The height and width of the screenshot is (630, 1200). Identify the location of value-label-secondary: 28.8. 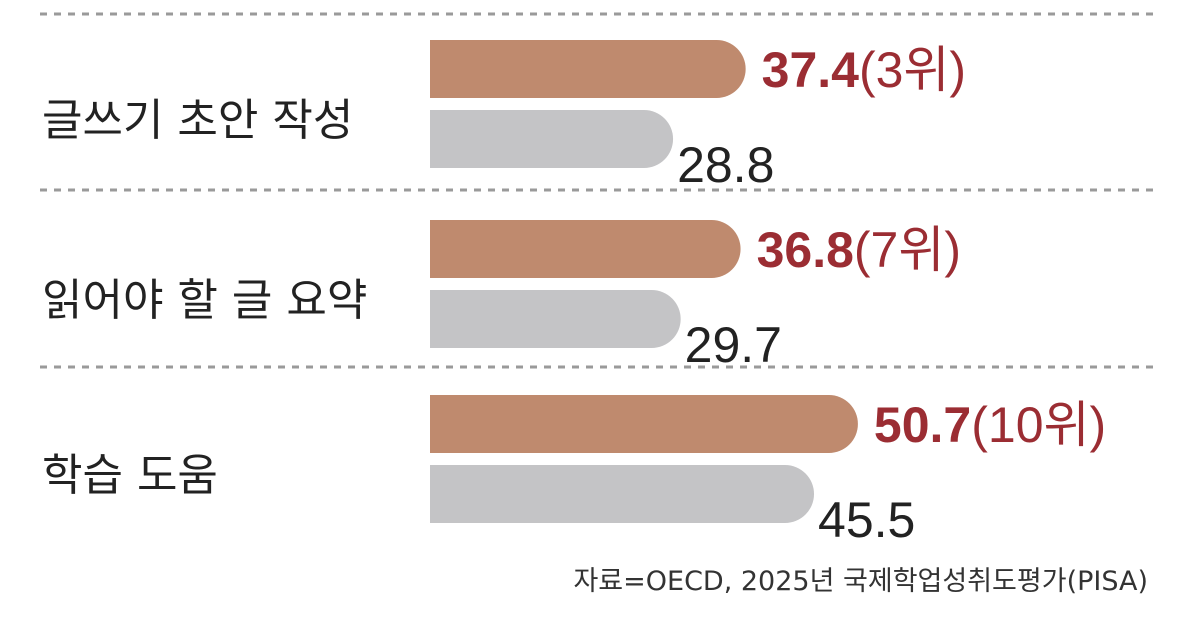
(725, 165).